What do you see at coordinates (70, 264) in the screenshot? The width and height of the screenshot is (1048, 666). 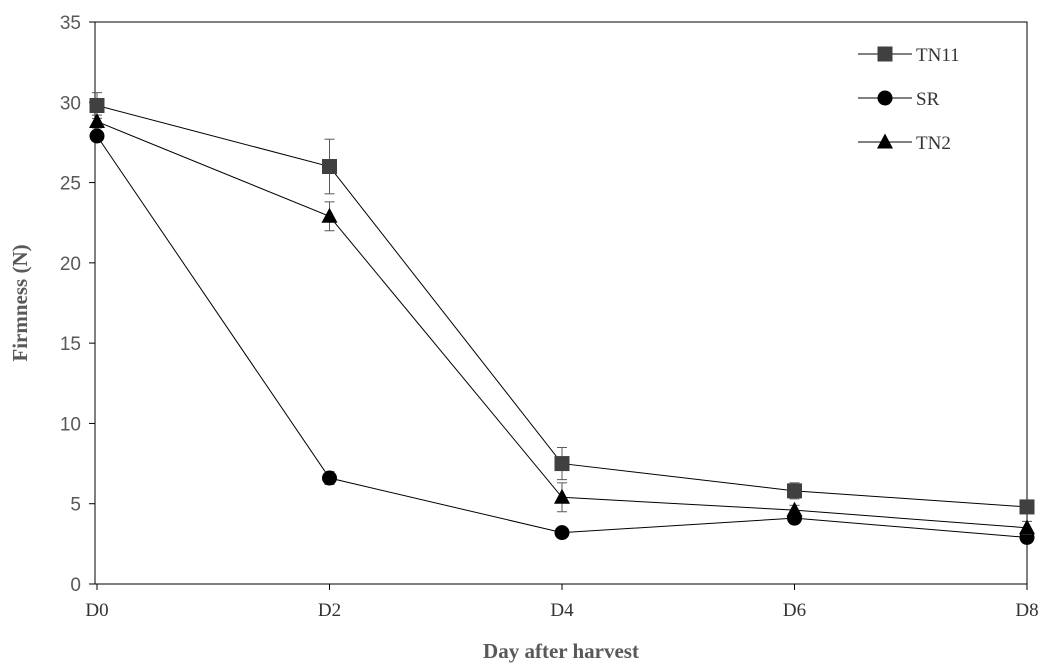 I see `y-tick-label: 20` at bounding box center [70, 264].